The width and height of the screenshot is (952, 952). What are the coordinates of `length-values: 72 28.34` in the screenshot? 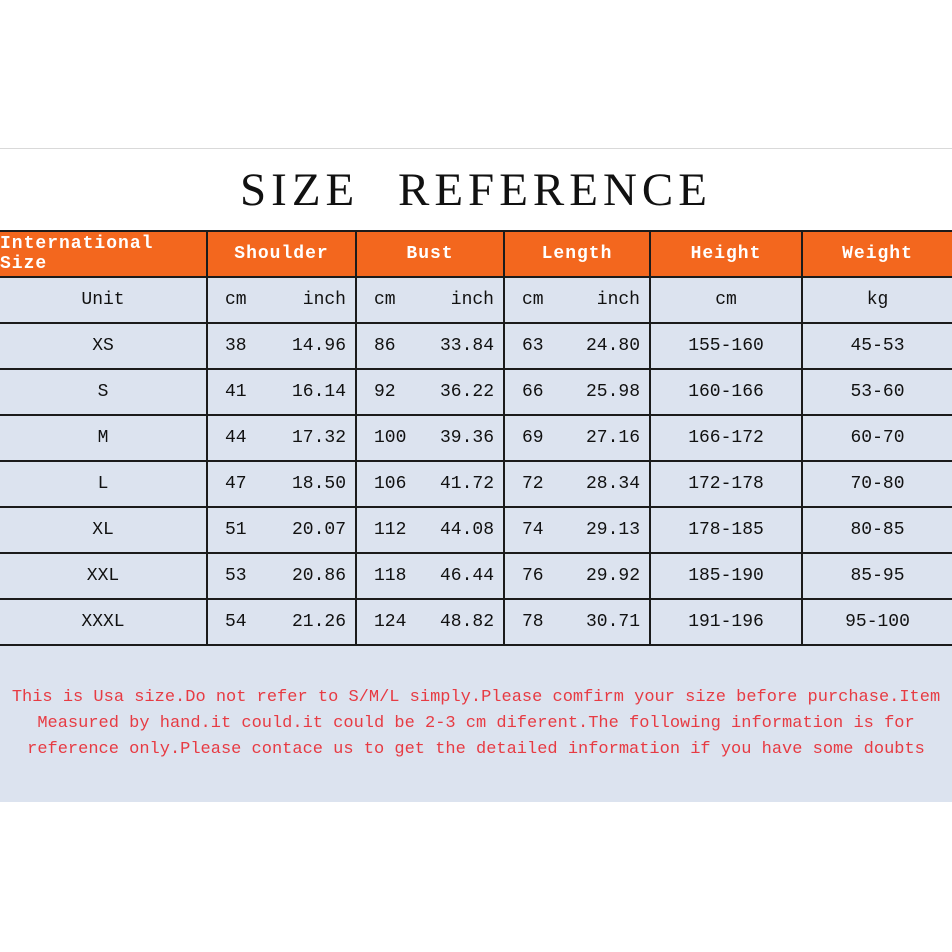 It's located at (576, 484).